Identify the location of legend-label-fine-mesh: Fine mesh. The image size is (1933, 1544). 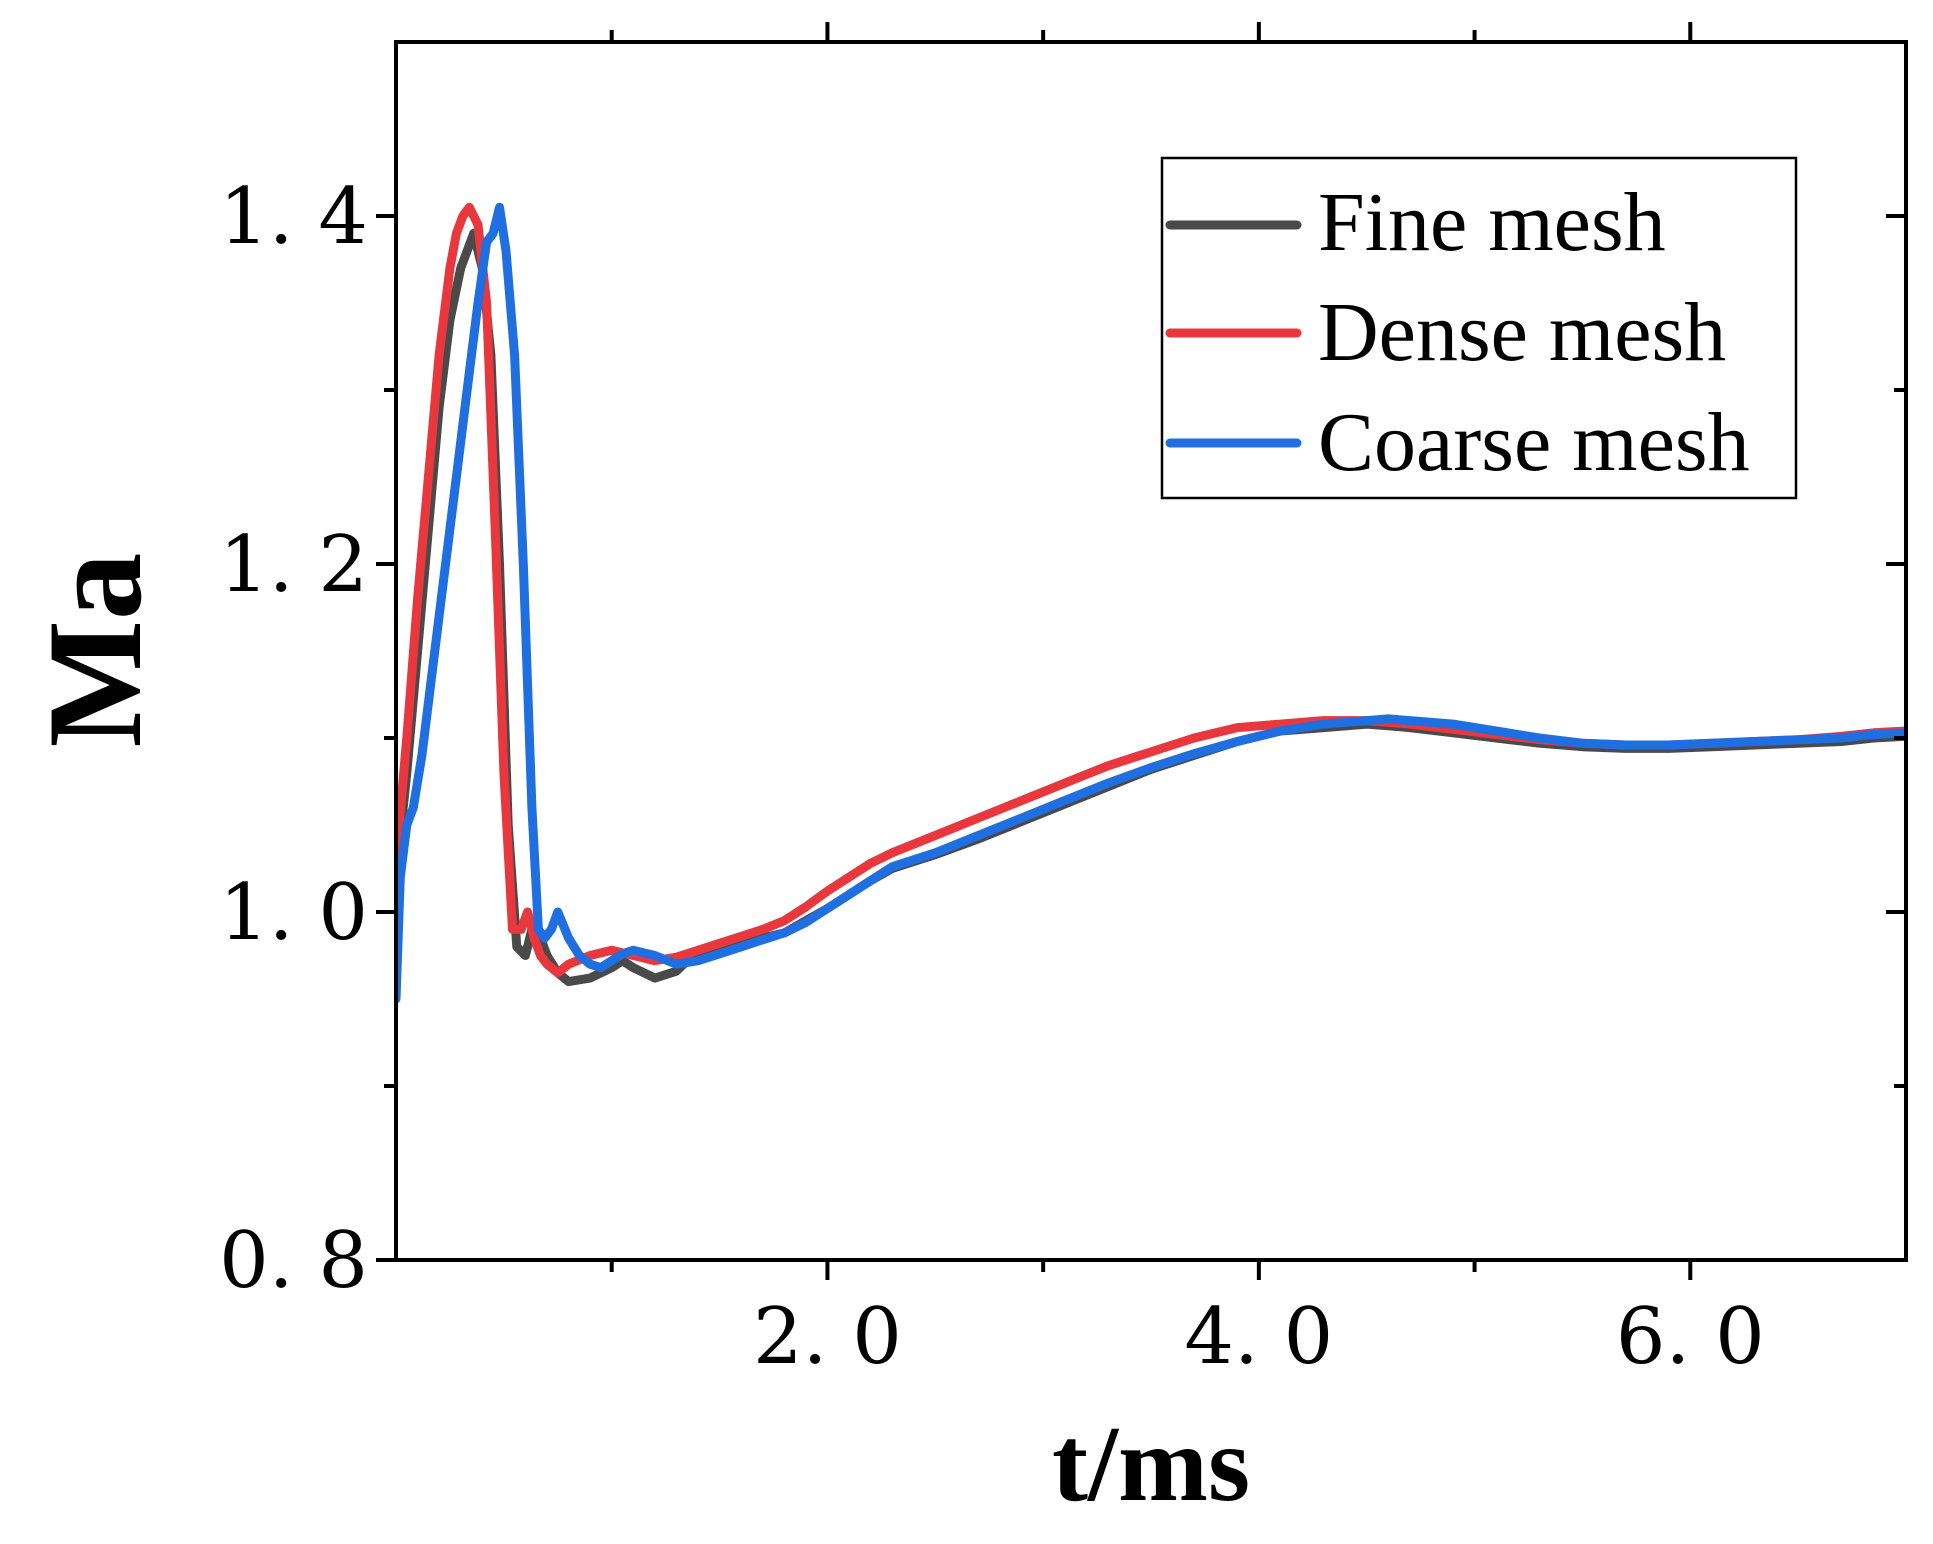
(1492, 222).